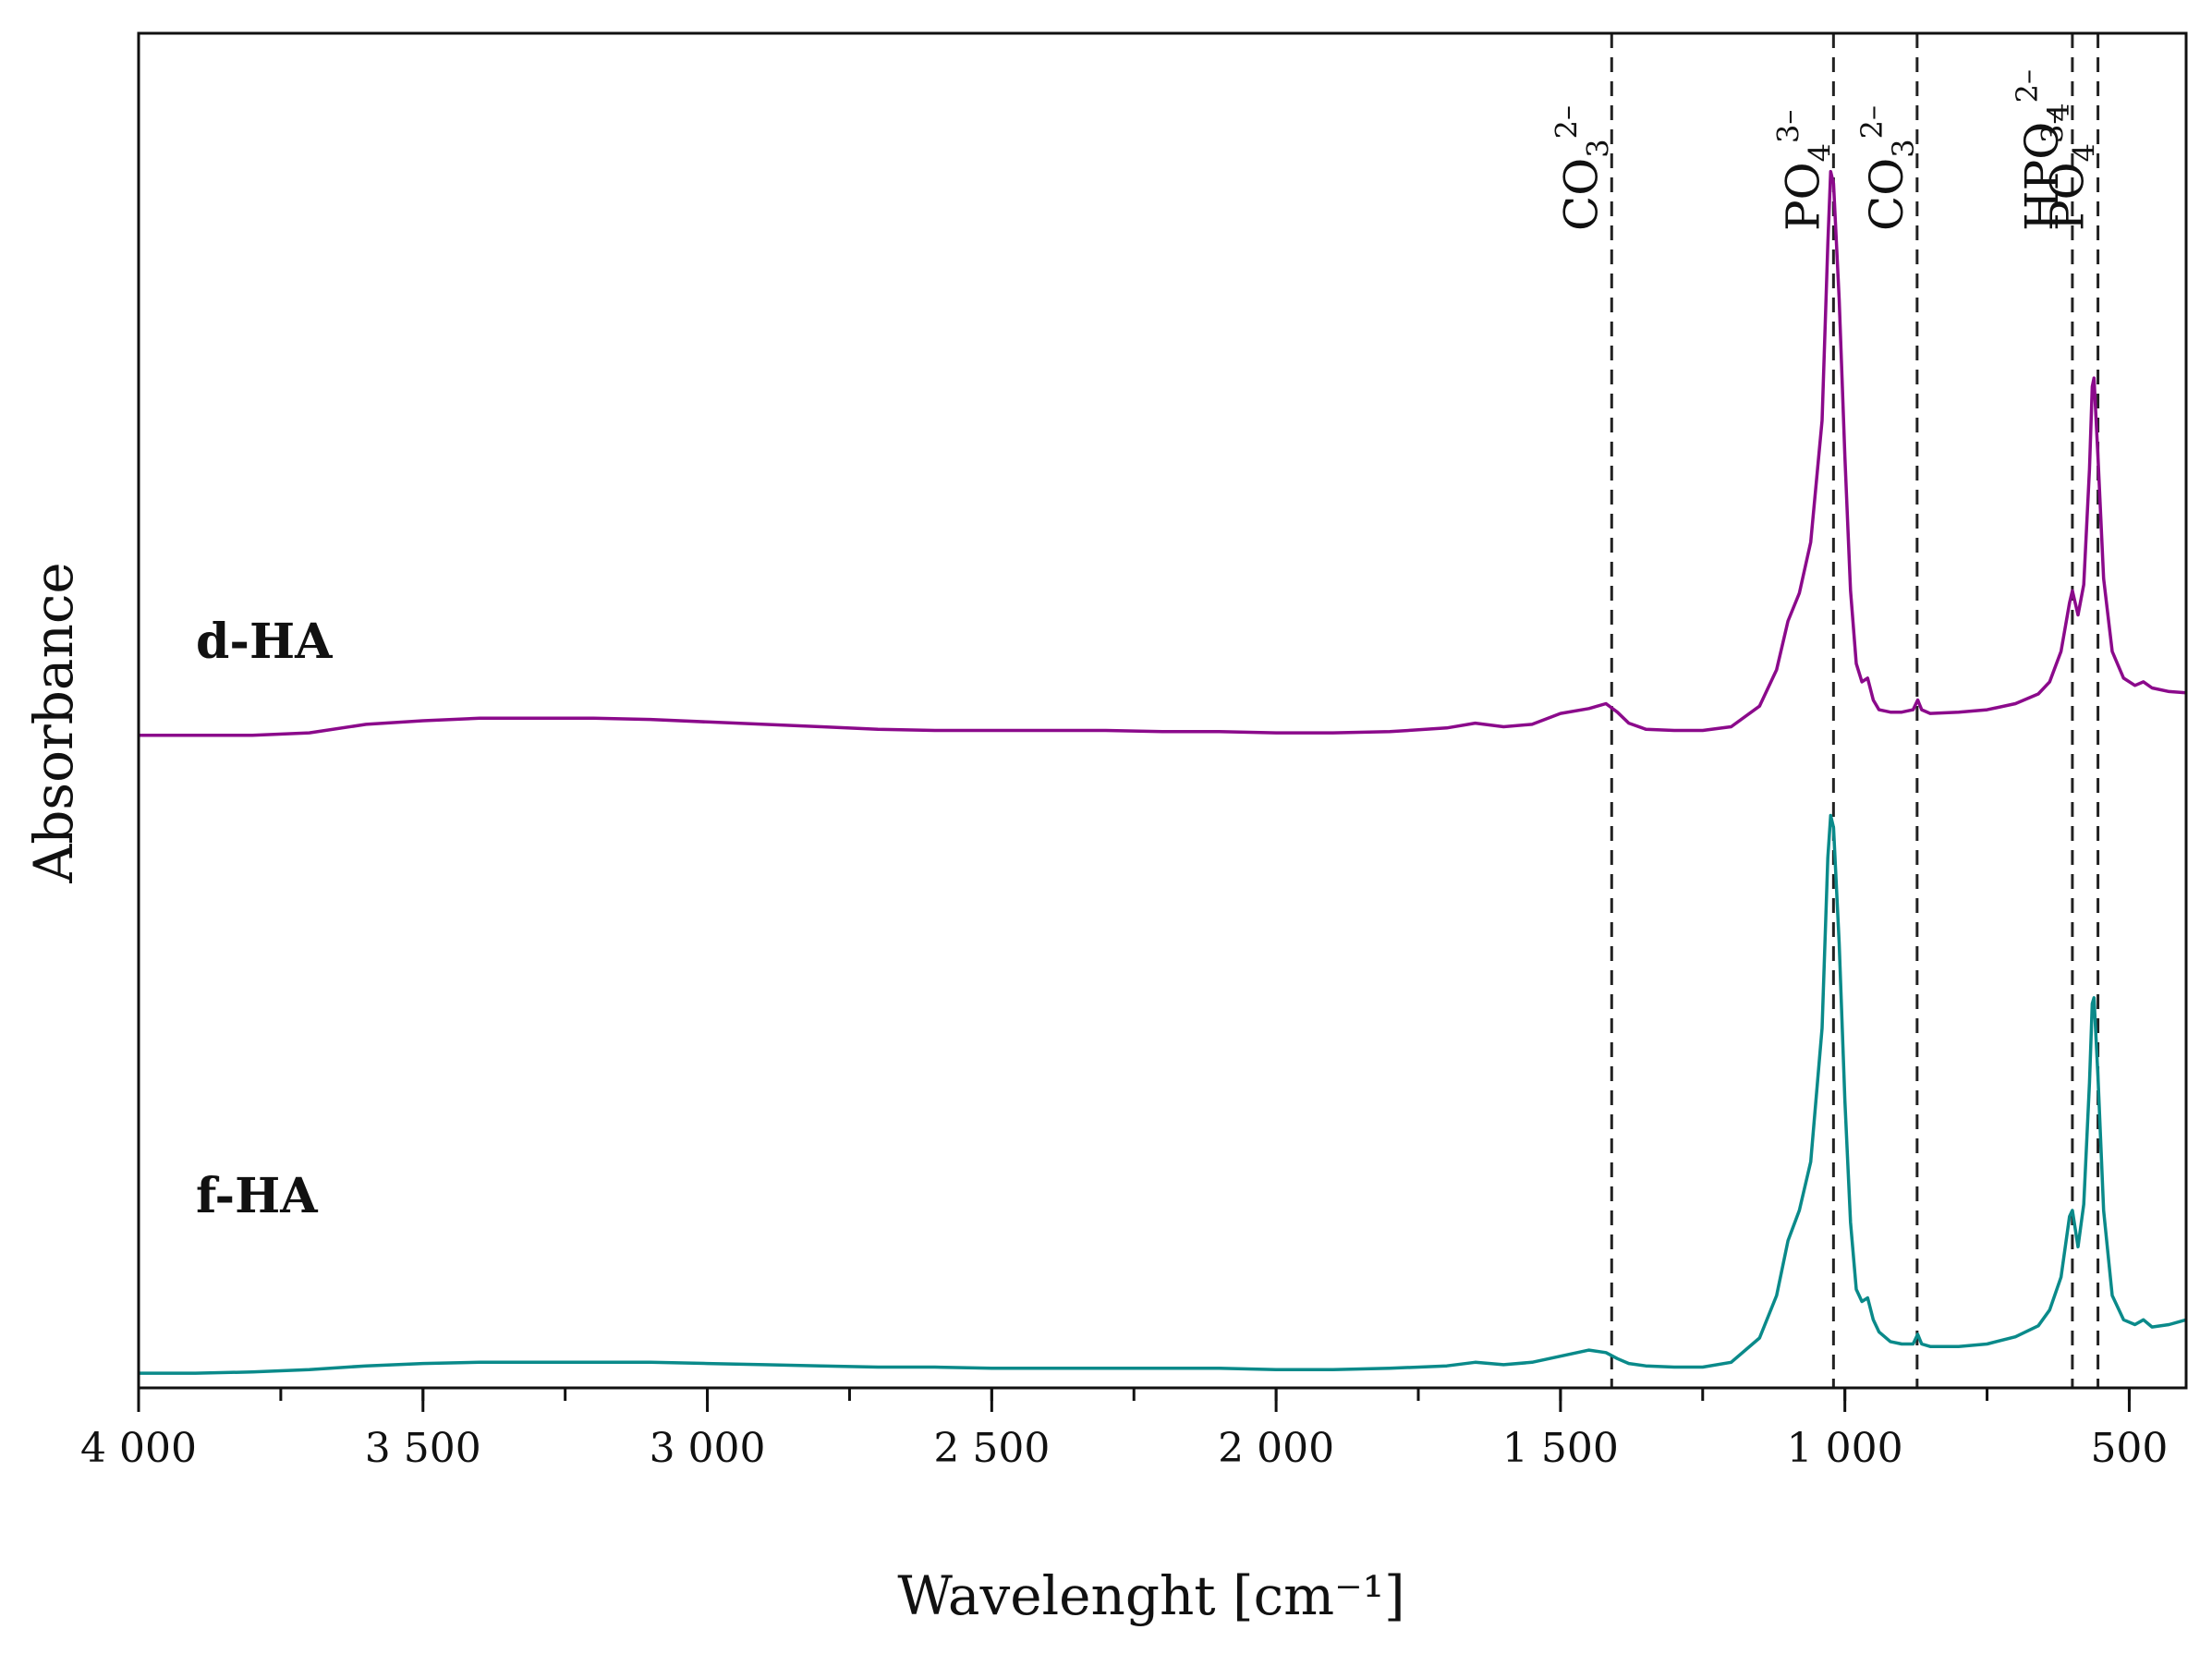 Image resolution: width=2212 pixels, height=1654 pixels. I want to click on peak-annotation: HPO42–, so click(2043, 150).